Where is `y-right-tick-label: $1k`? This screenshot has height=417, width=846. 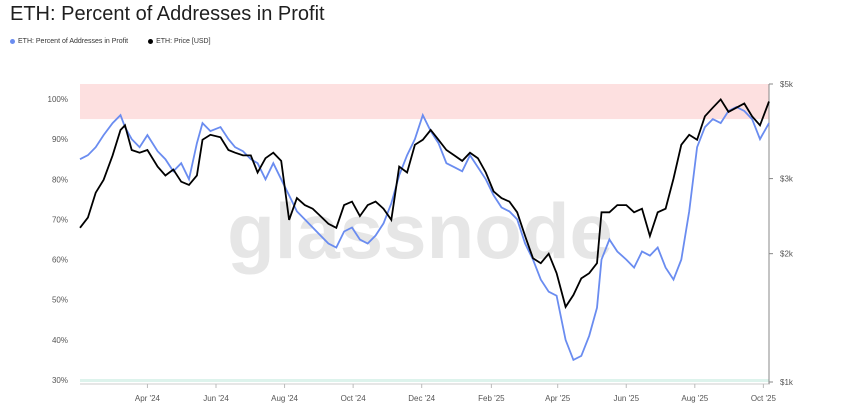
y-right-tick-label: $1k is located at coordinates (787, 382).